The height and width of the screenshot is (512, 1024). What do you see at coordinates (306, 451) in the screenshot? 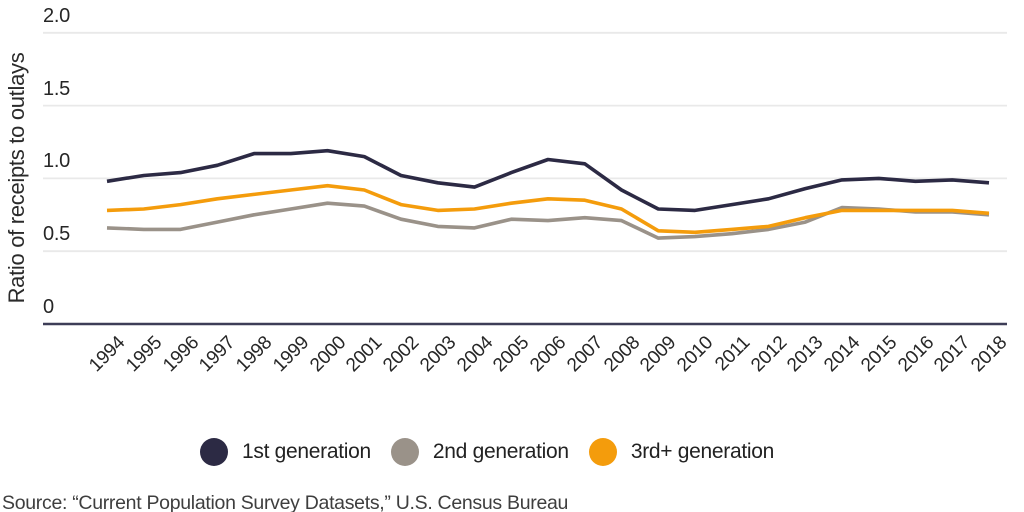
I see `legend-label: 1st generation` at bounding box center [306, 451].